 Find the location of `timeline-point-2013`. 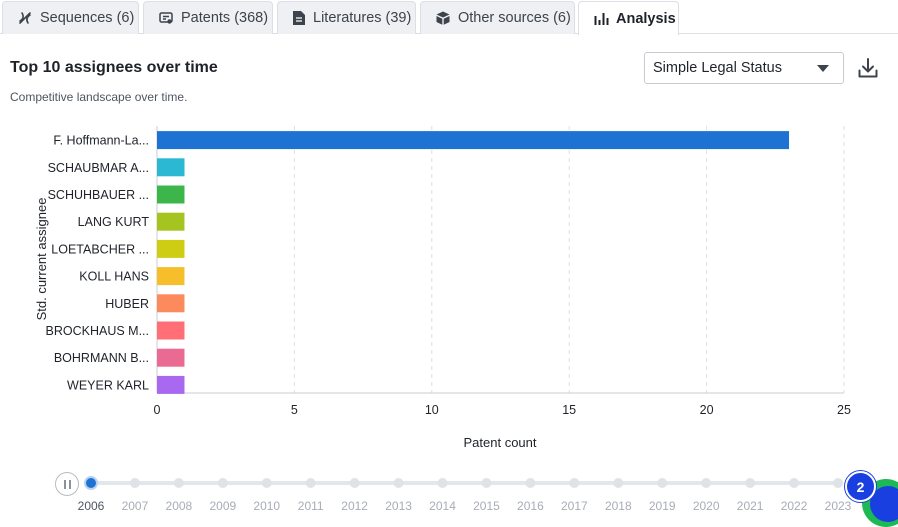

timeline-point-2013 is located at coordinates (399, 483).